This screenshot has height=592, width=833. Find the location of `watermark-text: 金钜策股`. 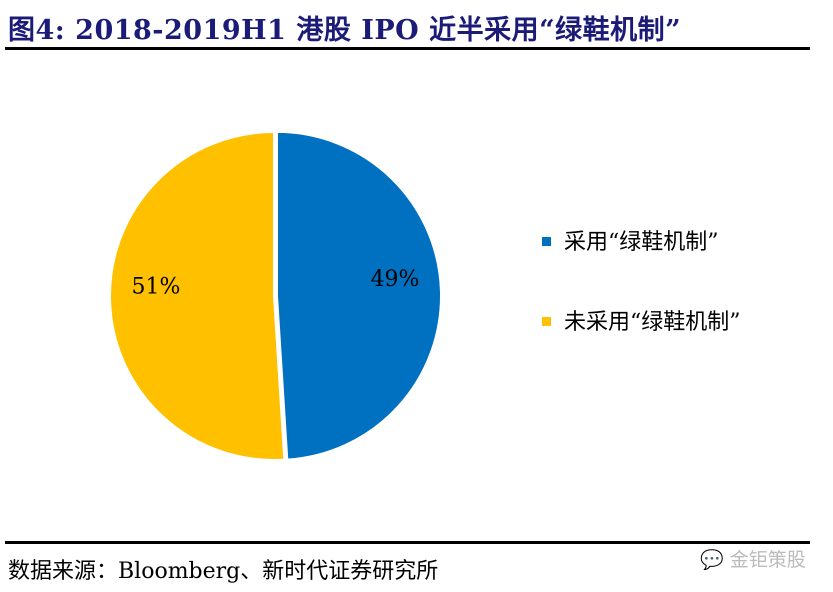

watermark-text: 金钜策股 is located at coordinates (767, 560).